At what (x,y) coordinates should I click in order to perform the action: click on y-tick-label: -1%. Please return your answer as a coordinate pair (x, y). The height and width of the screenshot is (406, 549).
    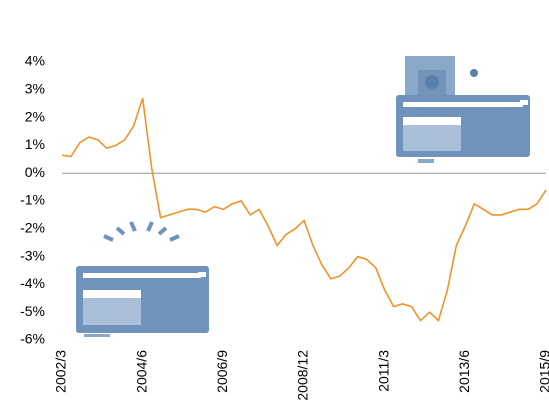
    Looking at the image, I should click on (32, 200).